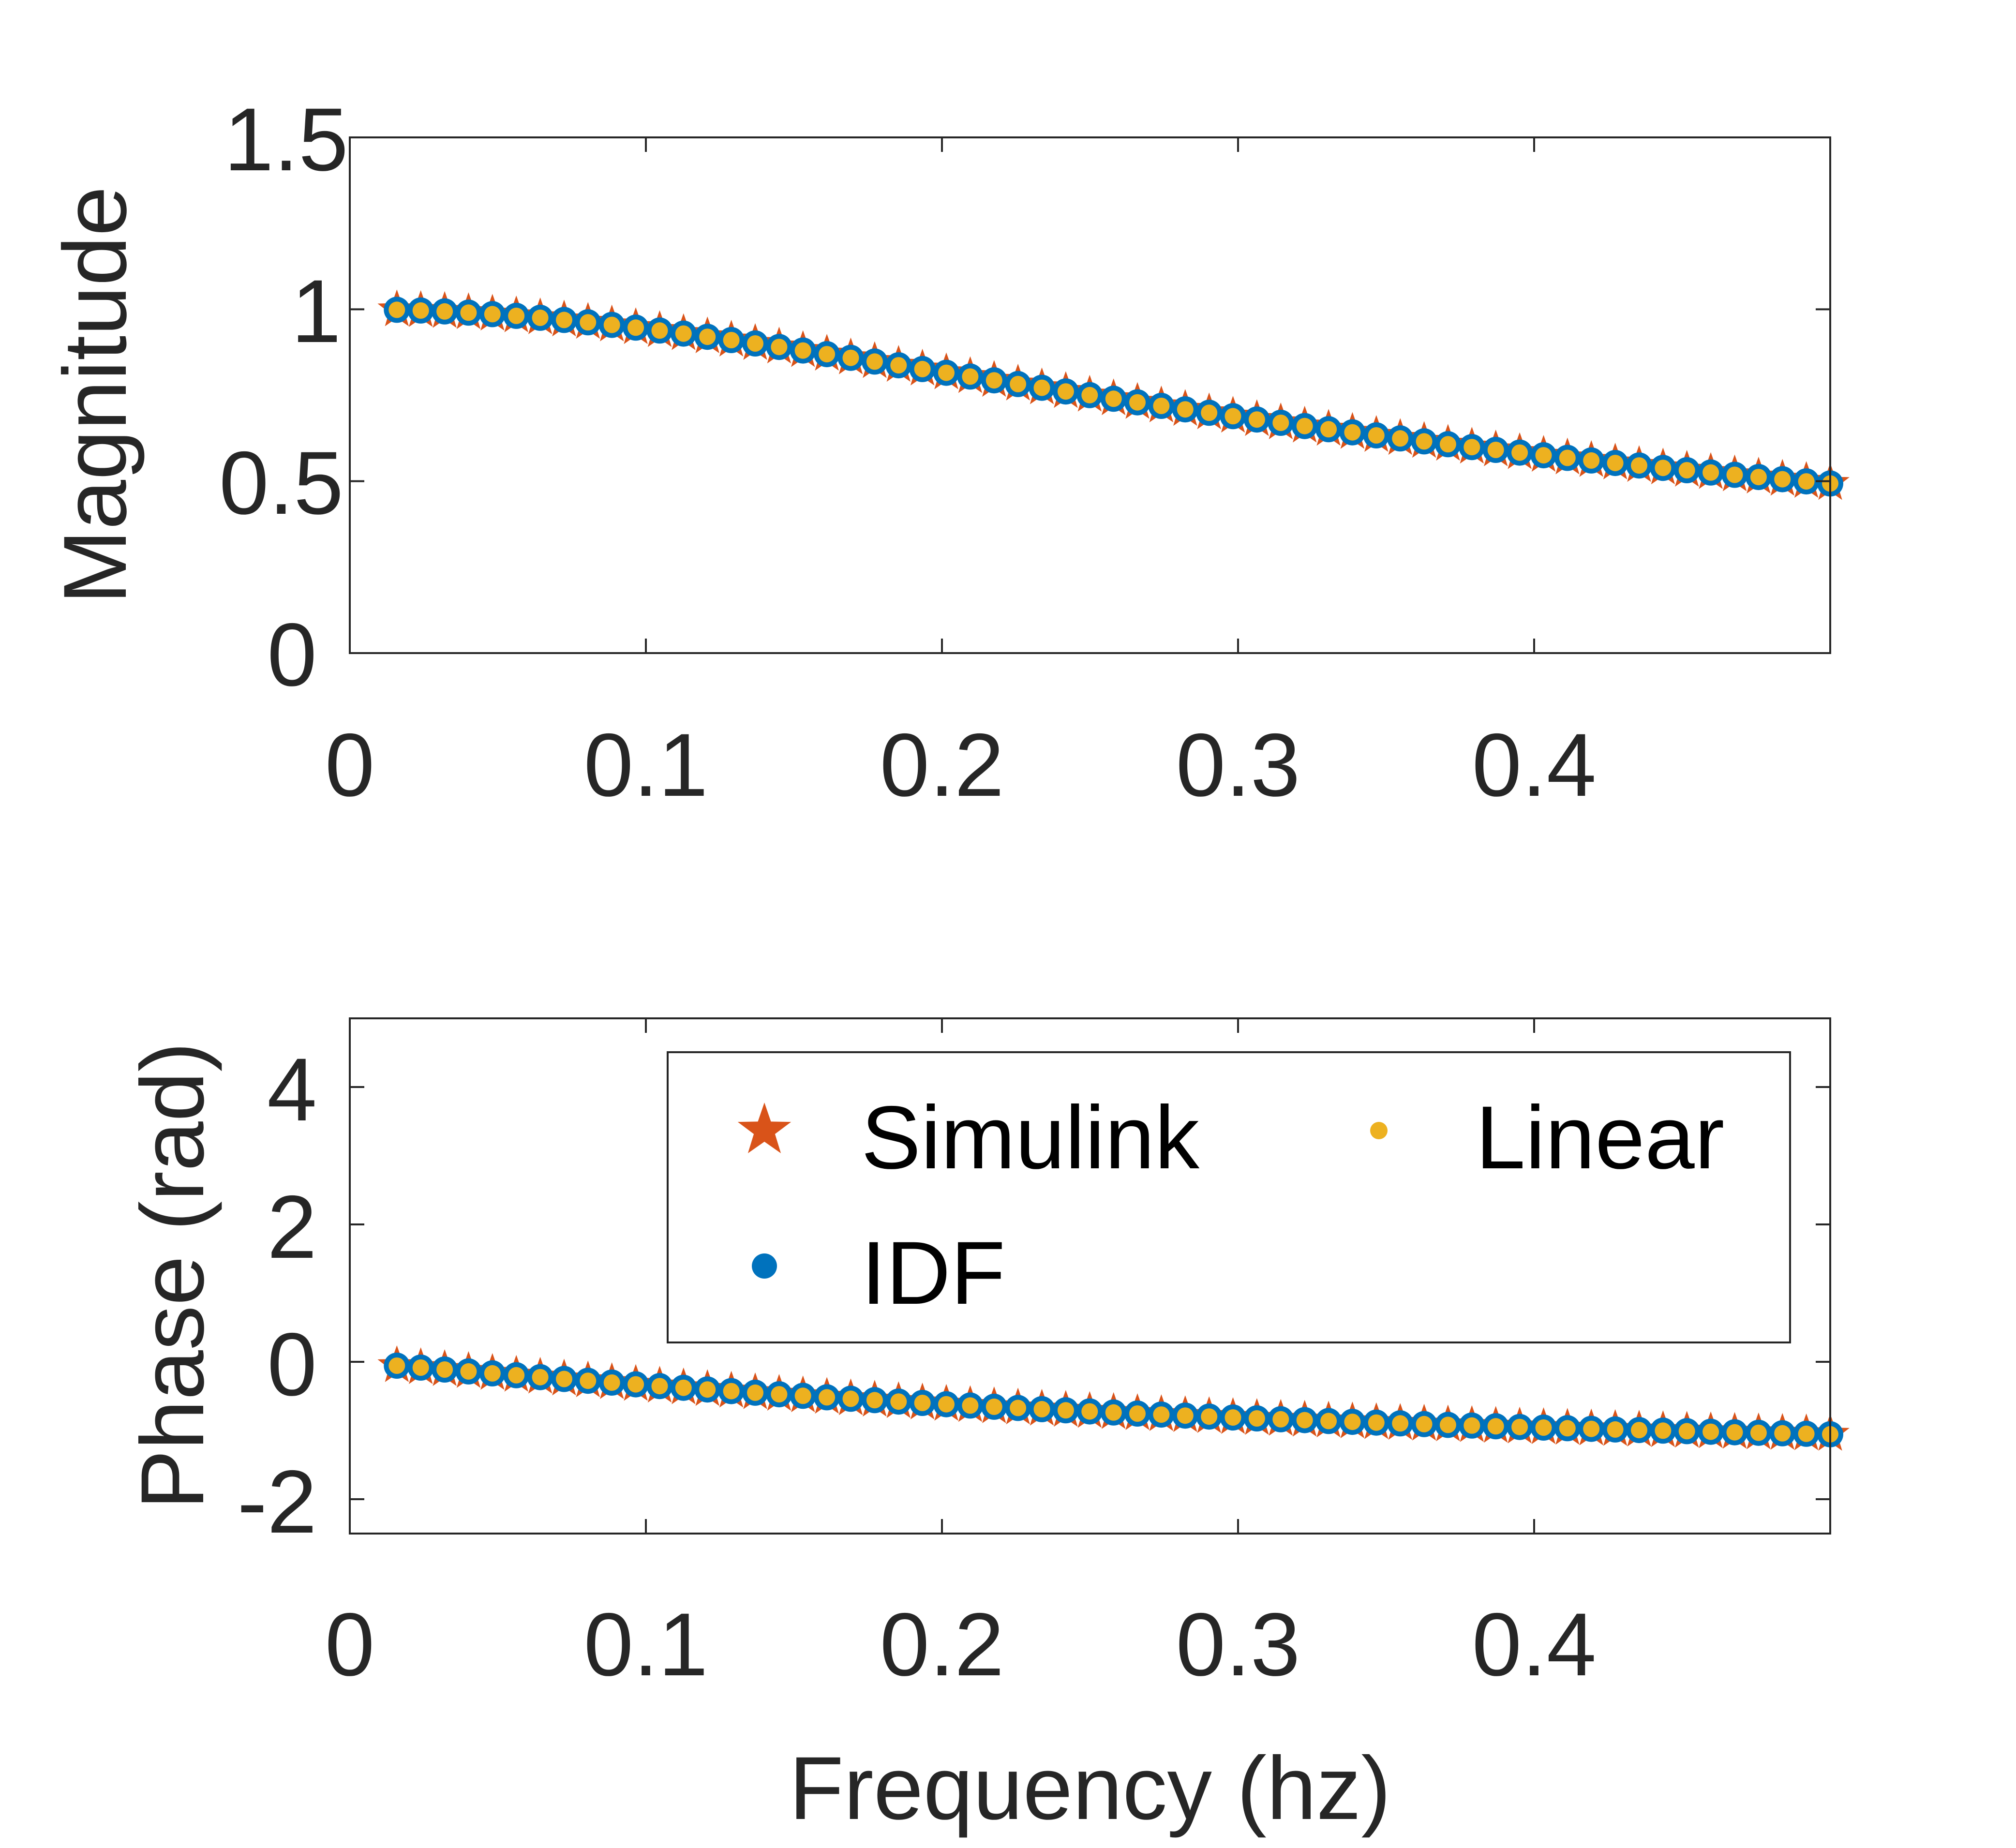 This screenshot has height=1848, width=2016. I want to click on phase-xtick-label: 0.3, so click(1238, 1645).